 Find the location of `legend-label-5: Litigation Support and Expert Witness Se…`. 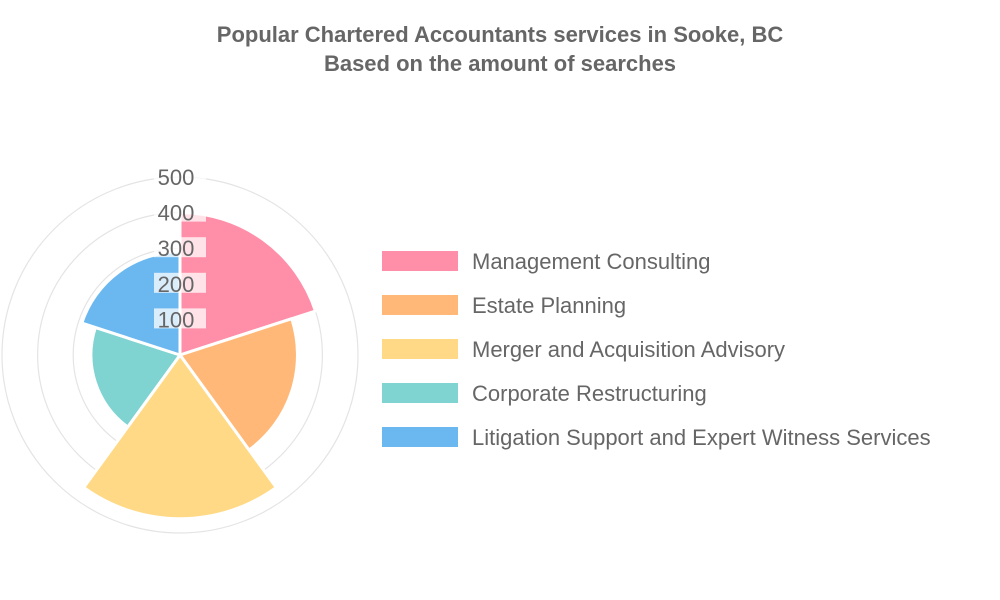

legend-label-5: Litigation Support and Expert Witness Se… is located at coordinates (701, 437).